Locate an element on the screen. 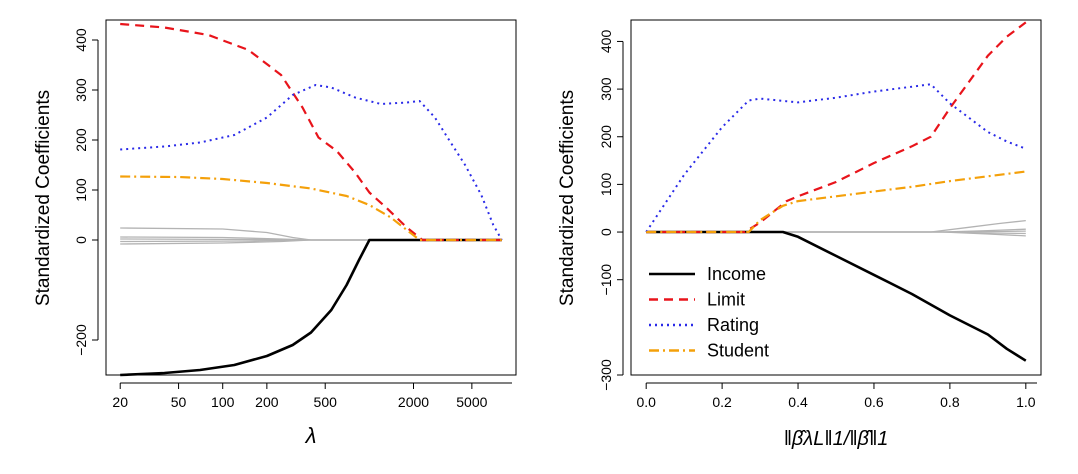 Image resolution: width=1078 pixels, height=474 pixels. x-tick-label: 200 is located at coordinates (267, 402).